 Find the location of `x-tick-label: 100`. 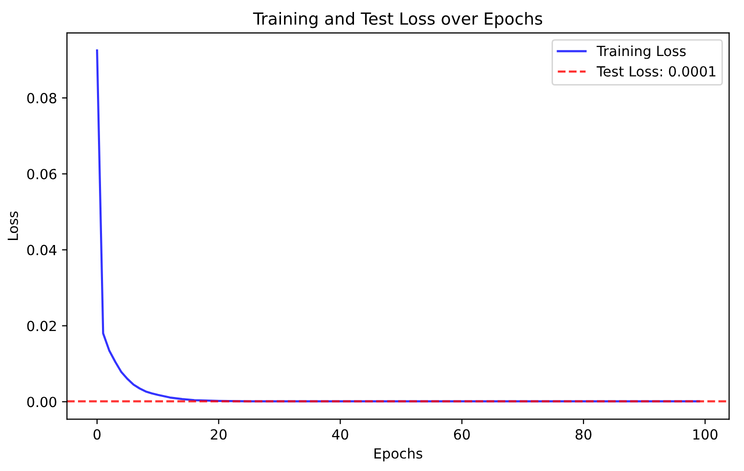

x-tick-label: 100 is located at coordinates (705, 434).